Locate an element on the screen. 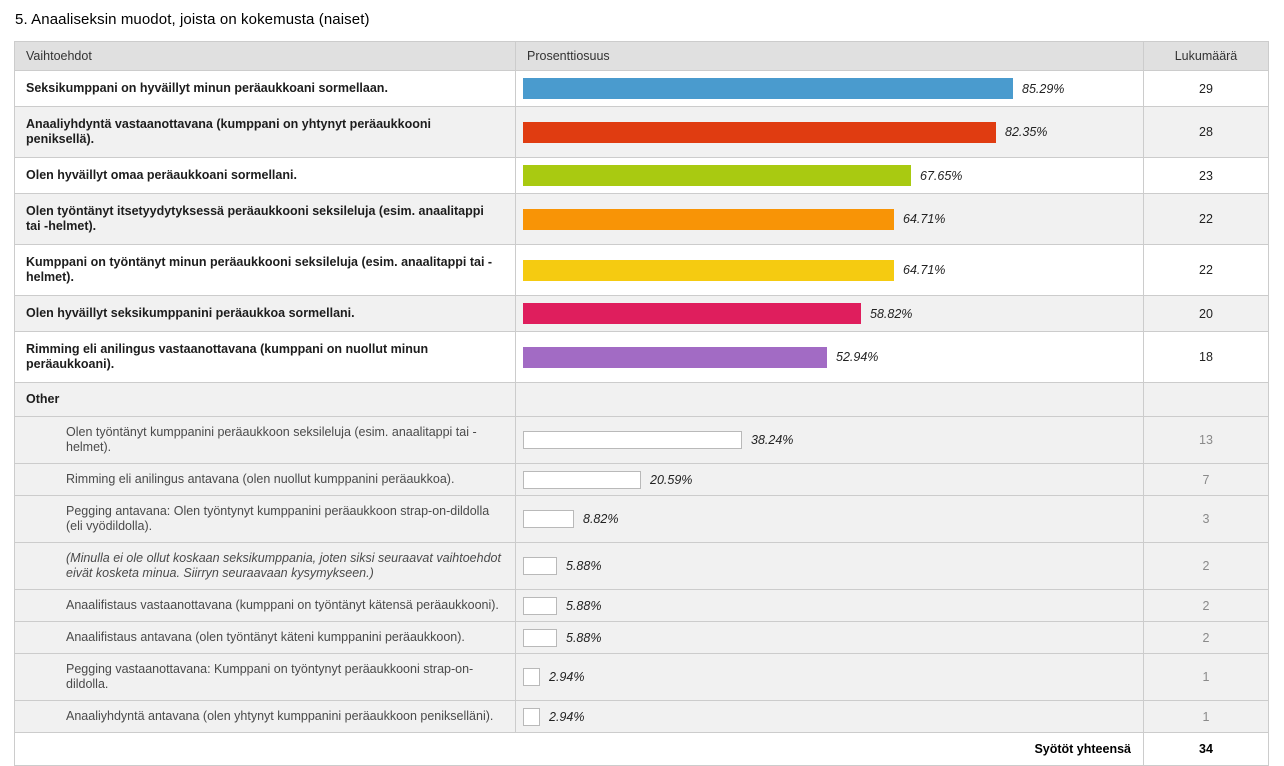 The width and height of the screenshot is (1284, 766). table-row: Other is located at coordinates (641, 399).